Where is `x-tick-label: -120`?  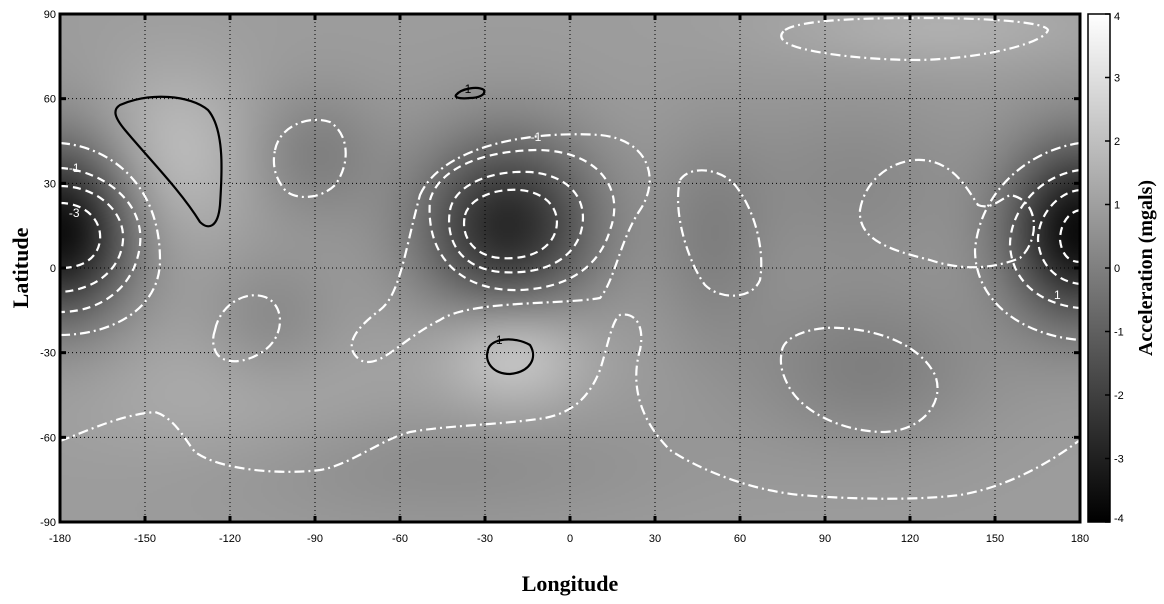
x-tick-label: -120 is located at coordinates (230, 539).